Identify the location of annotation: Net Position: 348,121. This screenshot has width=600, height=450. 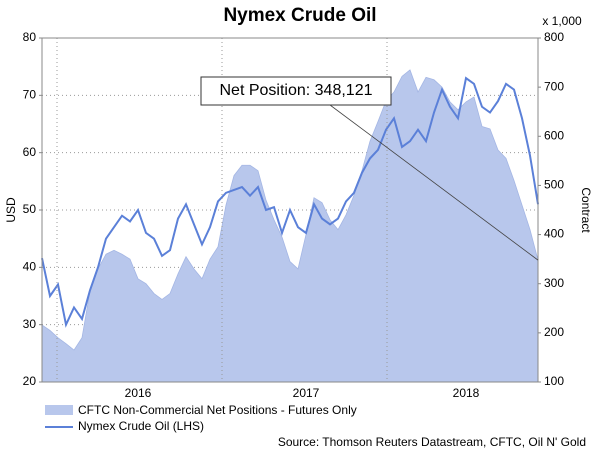
(296, 90).